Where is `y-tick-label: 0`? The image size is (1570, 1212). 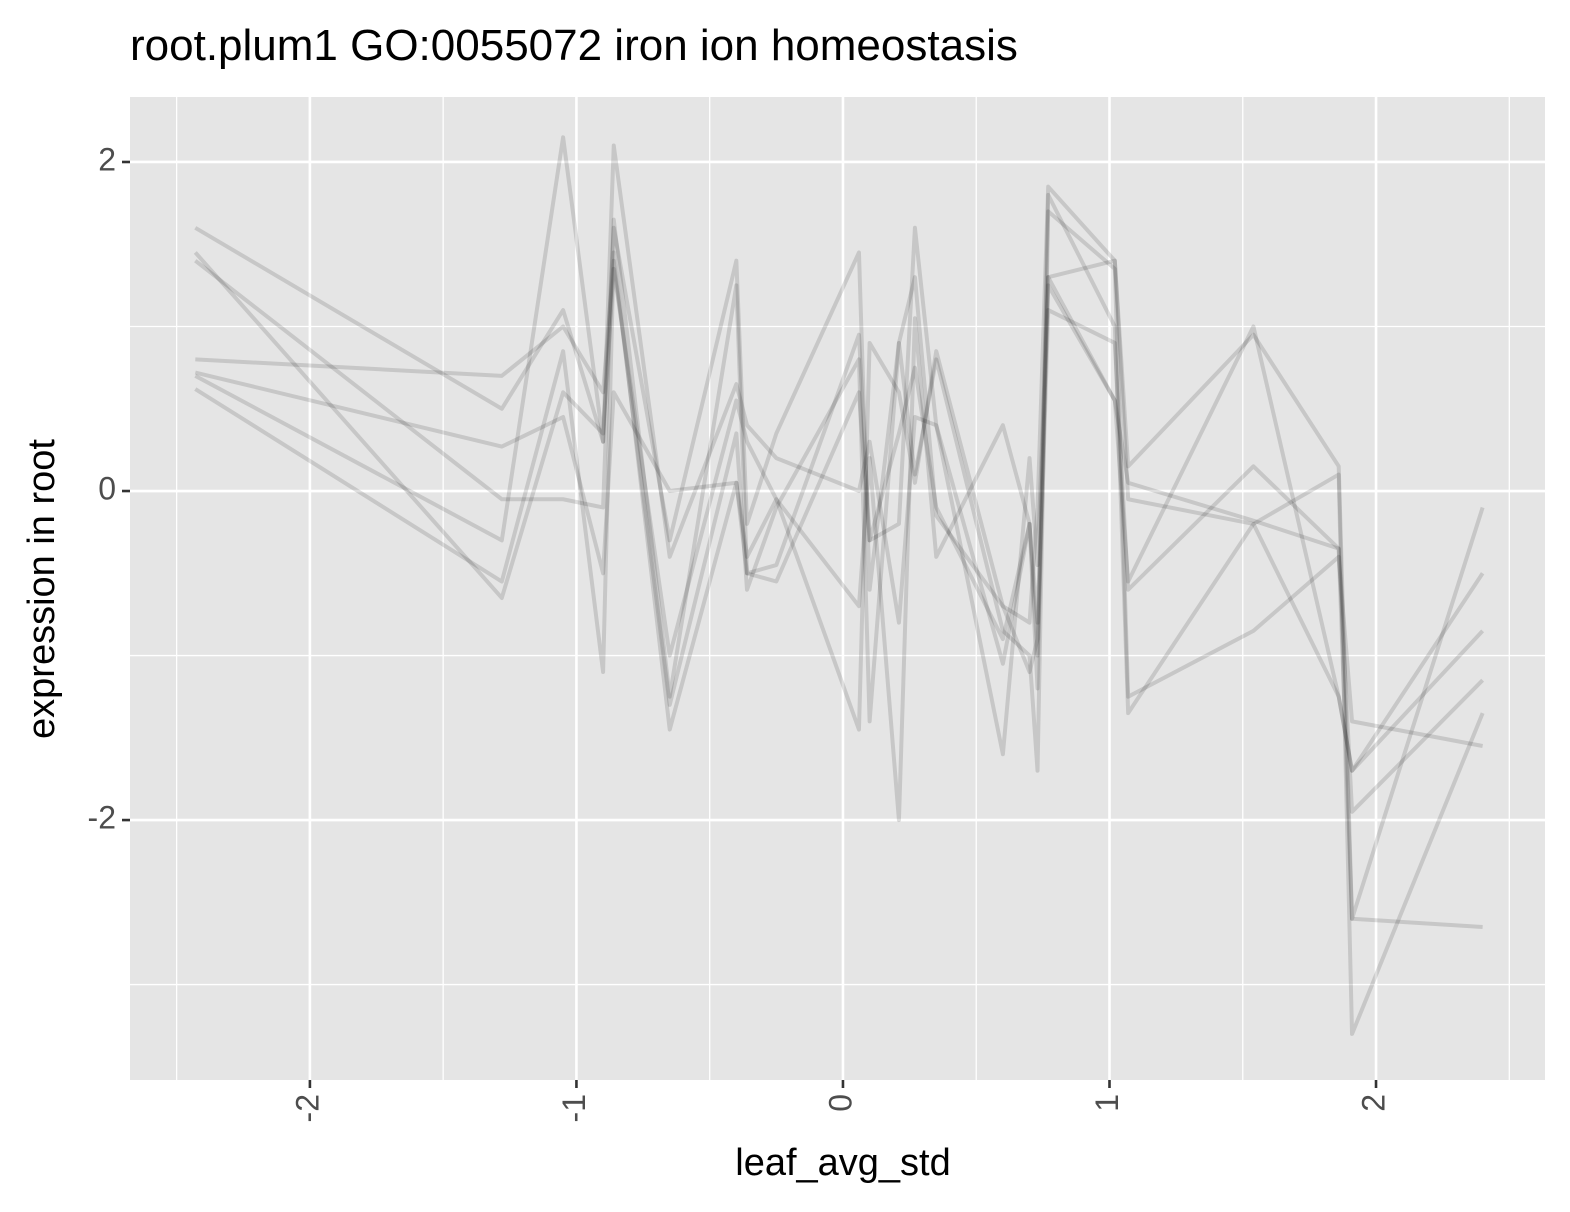
y-tick-label: 0 is located at coordinates (107, 488).